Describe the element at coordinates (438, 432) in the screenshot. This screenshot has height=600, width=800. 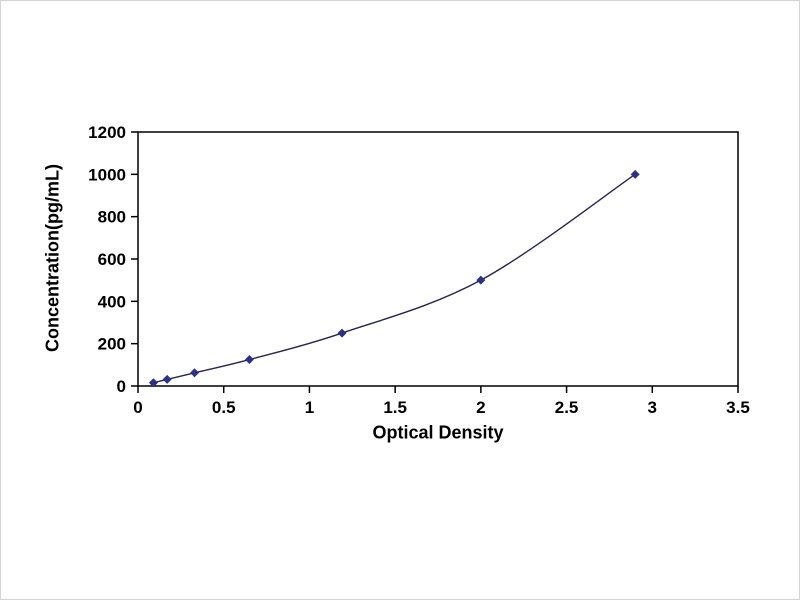
I see `x-axis-label: Optical Density` at that location.